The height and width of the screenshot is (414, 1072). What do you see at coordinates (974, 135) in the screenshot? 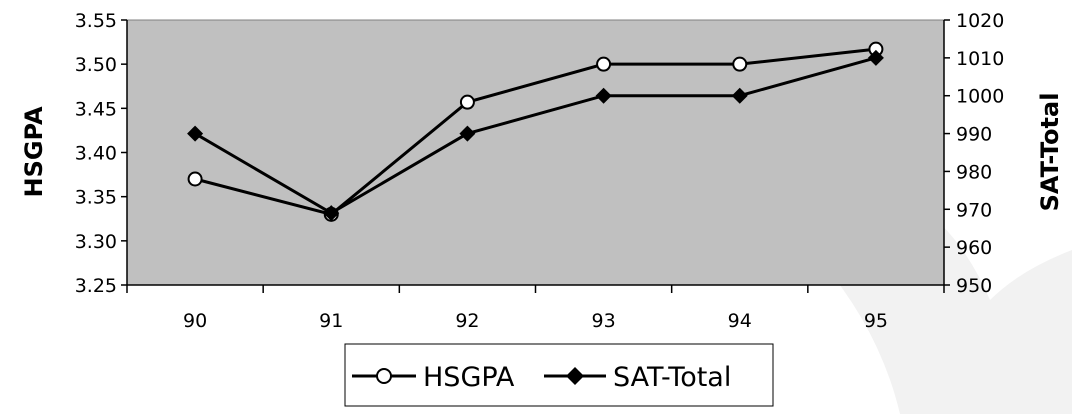
I see `right-tick-label: 990` at bounding box center [974, 135].